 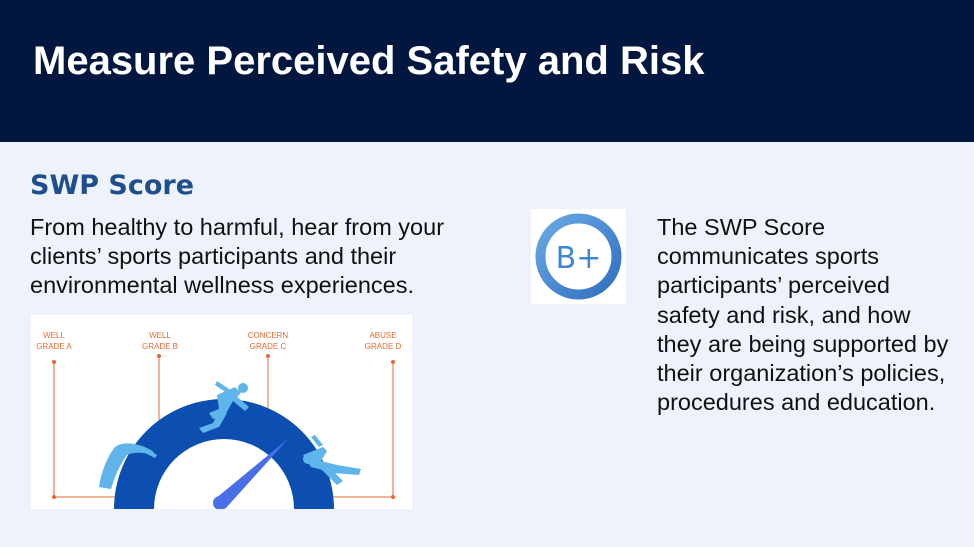 What do you see at coordinates (383, 346) in the screenshot?
I see `grade-d-label-line2: GRADE D` at bounding box center [383, 346].